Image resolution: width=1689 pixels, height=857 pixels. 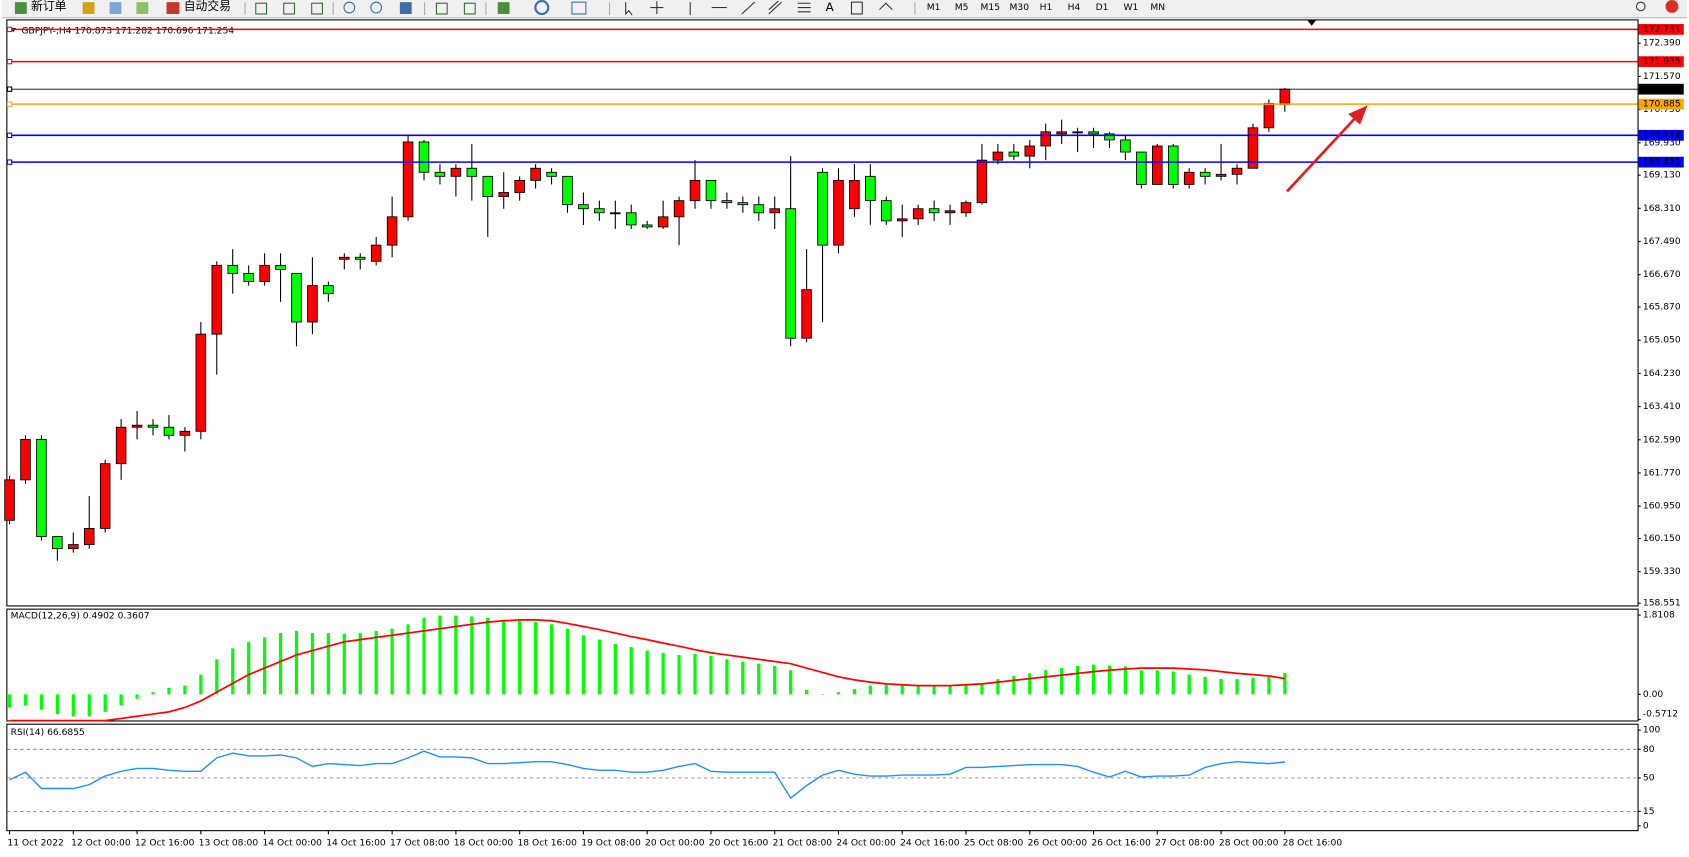 I want to click on timeframe-button: D1, so click(x=1102, y=8).